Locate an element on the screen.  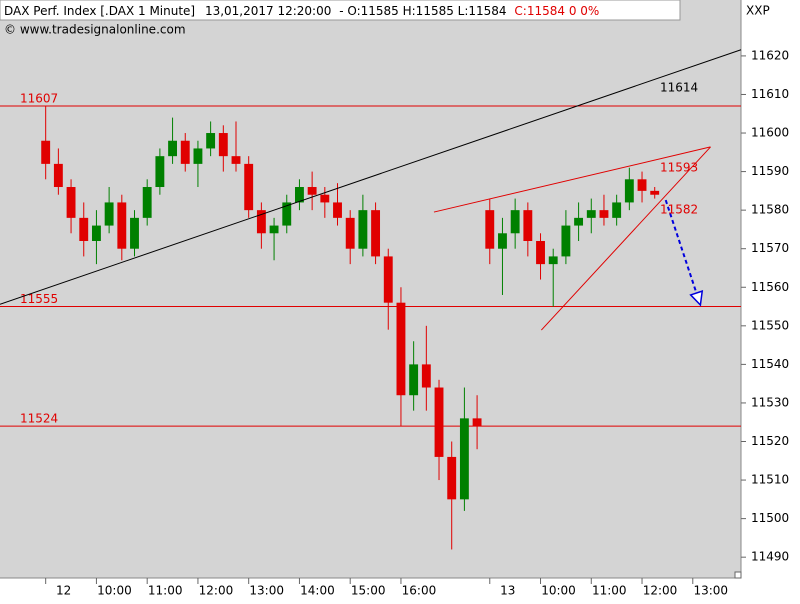
chart-title: DAX Perf. Index [.DAX 1 Minute] is located at coordinates (99, 11).